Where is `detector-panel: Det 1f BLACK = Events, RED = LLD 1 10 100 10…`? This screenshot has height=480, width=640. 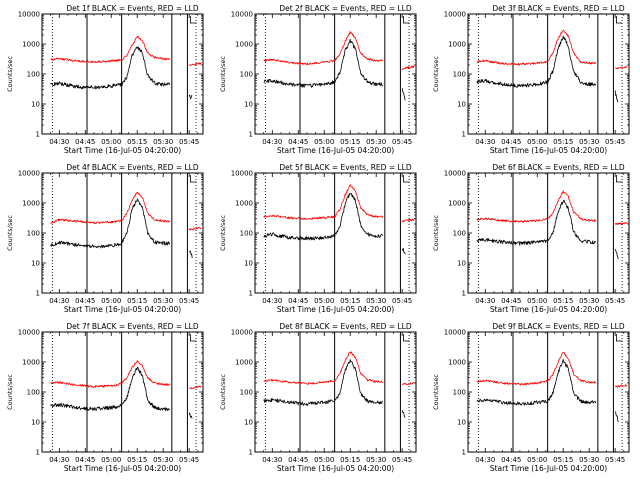
detector-panel: Det 1f BLACK = Events, RED = LLD 1 10 100 10… is located at coordinates (105, 79).